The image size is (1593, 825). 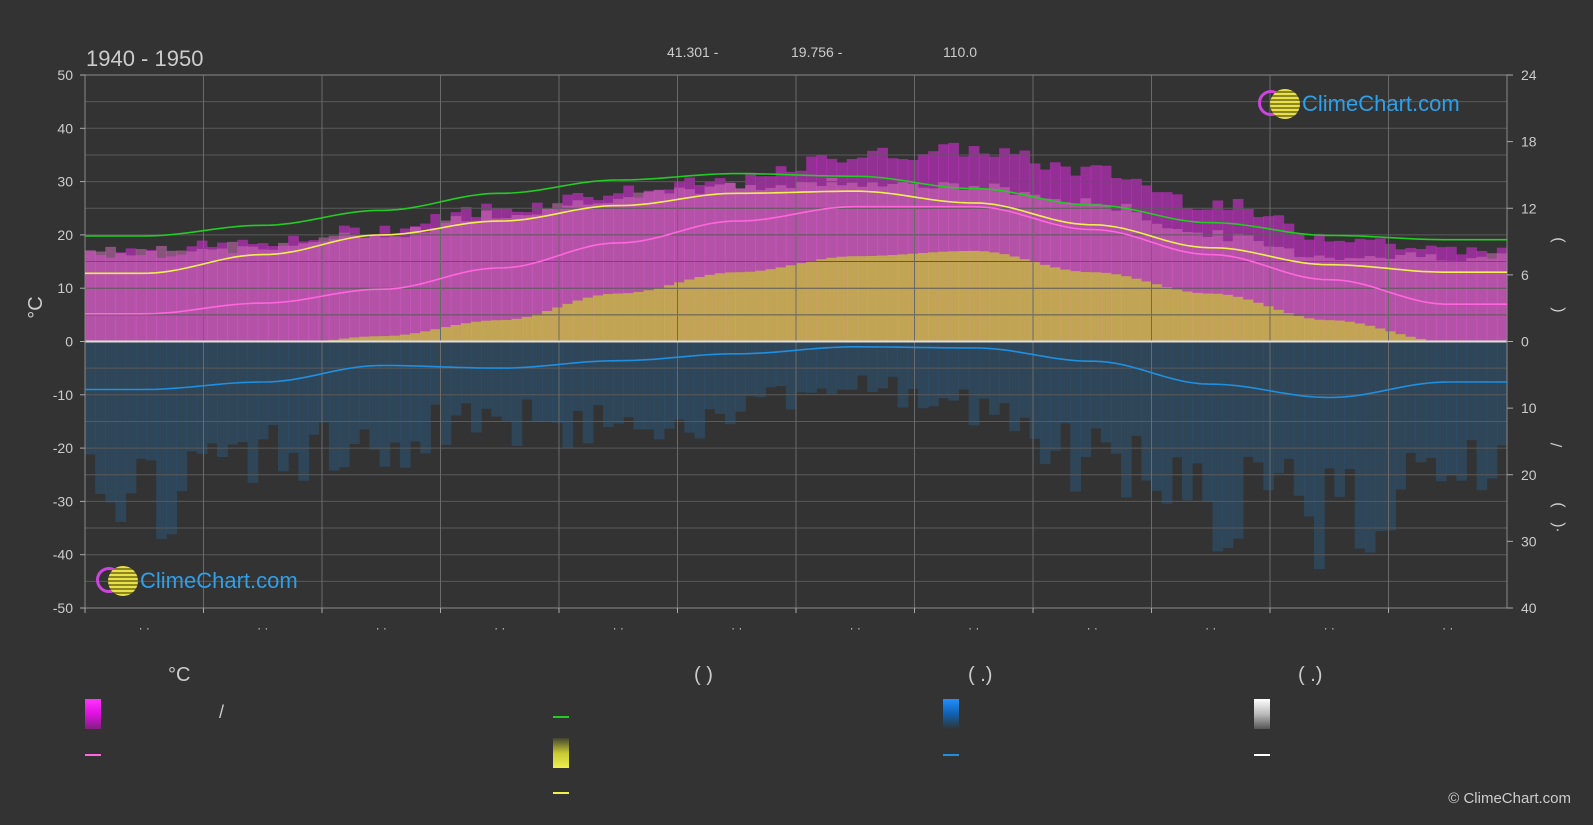 What do you see at coordinates (219, 580) in the screenshot?
I see `watermark-text: ClimeChart.com` at bounding box center [219, 580].